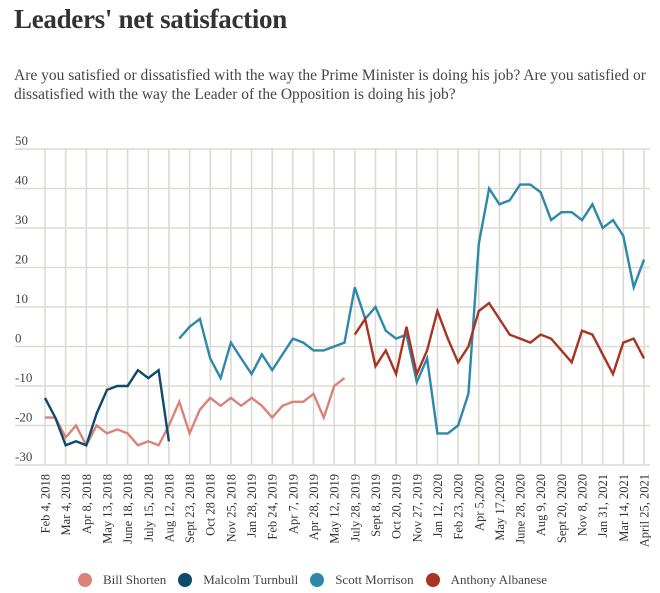 This screenshot has height=593, width=660. I want to click on legend-item-morrison: Scott Morrison, so click(362, 580).